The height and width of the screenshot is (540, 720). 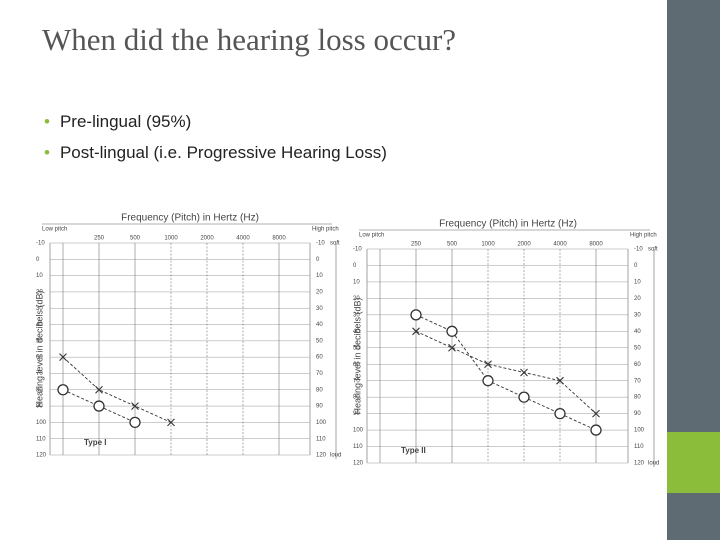 I want to click on x-tick-label: 8000, so click(x=279, y=239).